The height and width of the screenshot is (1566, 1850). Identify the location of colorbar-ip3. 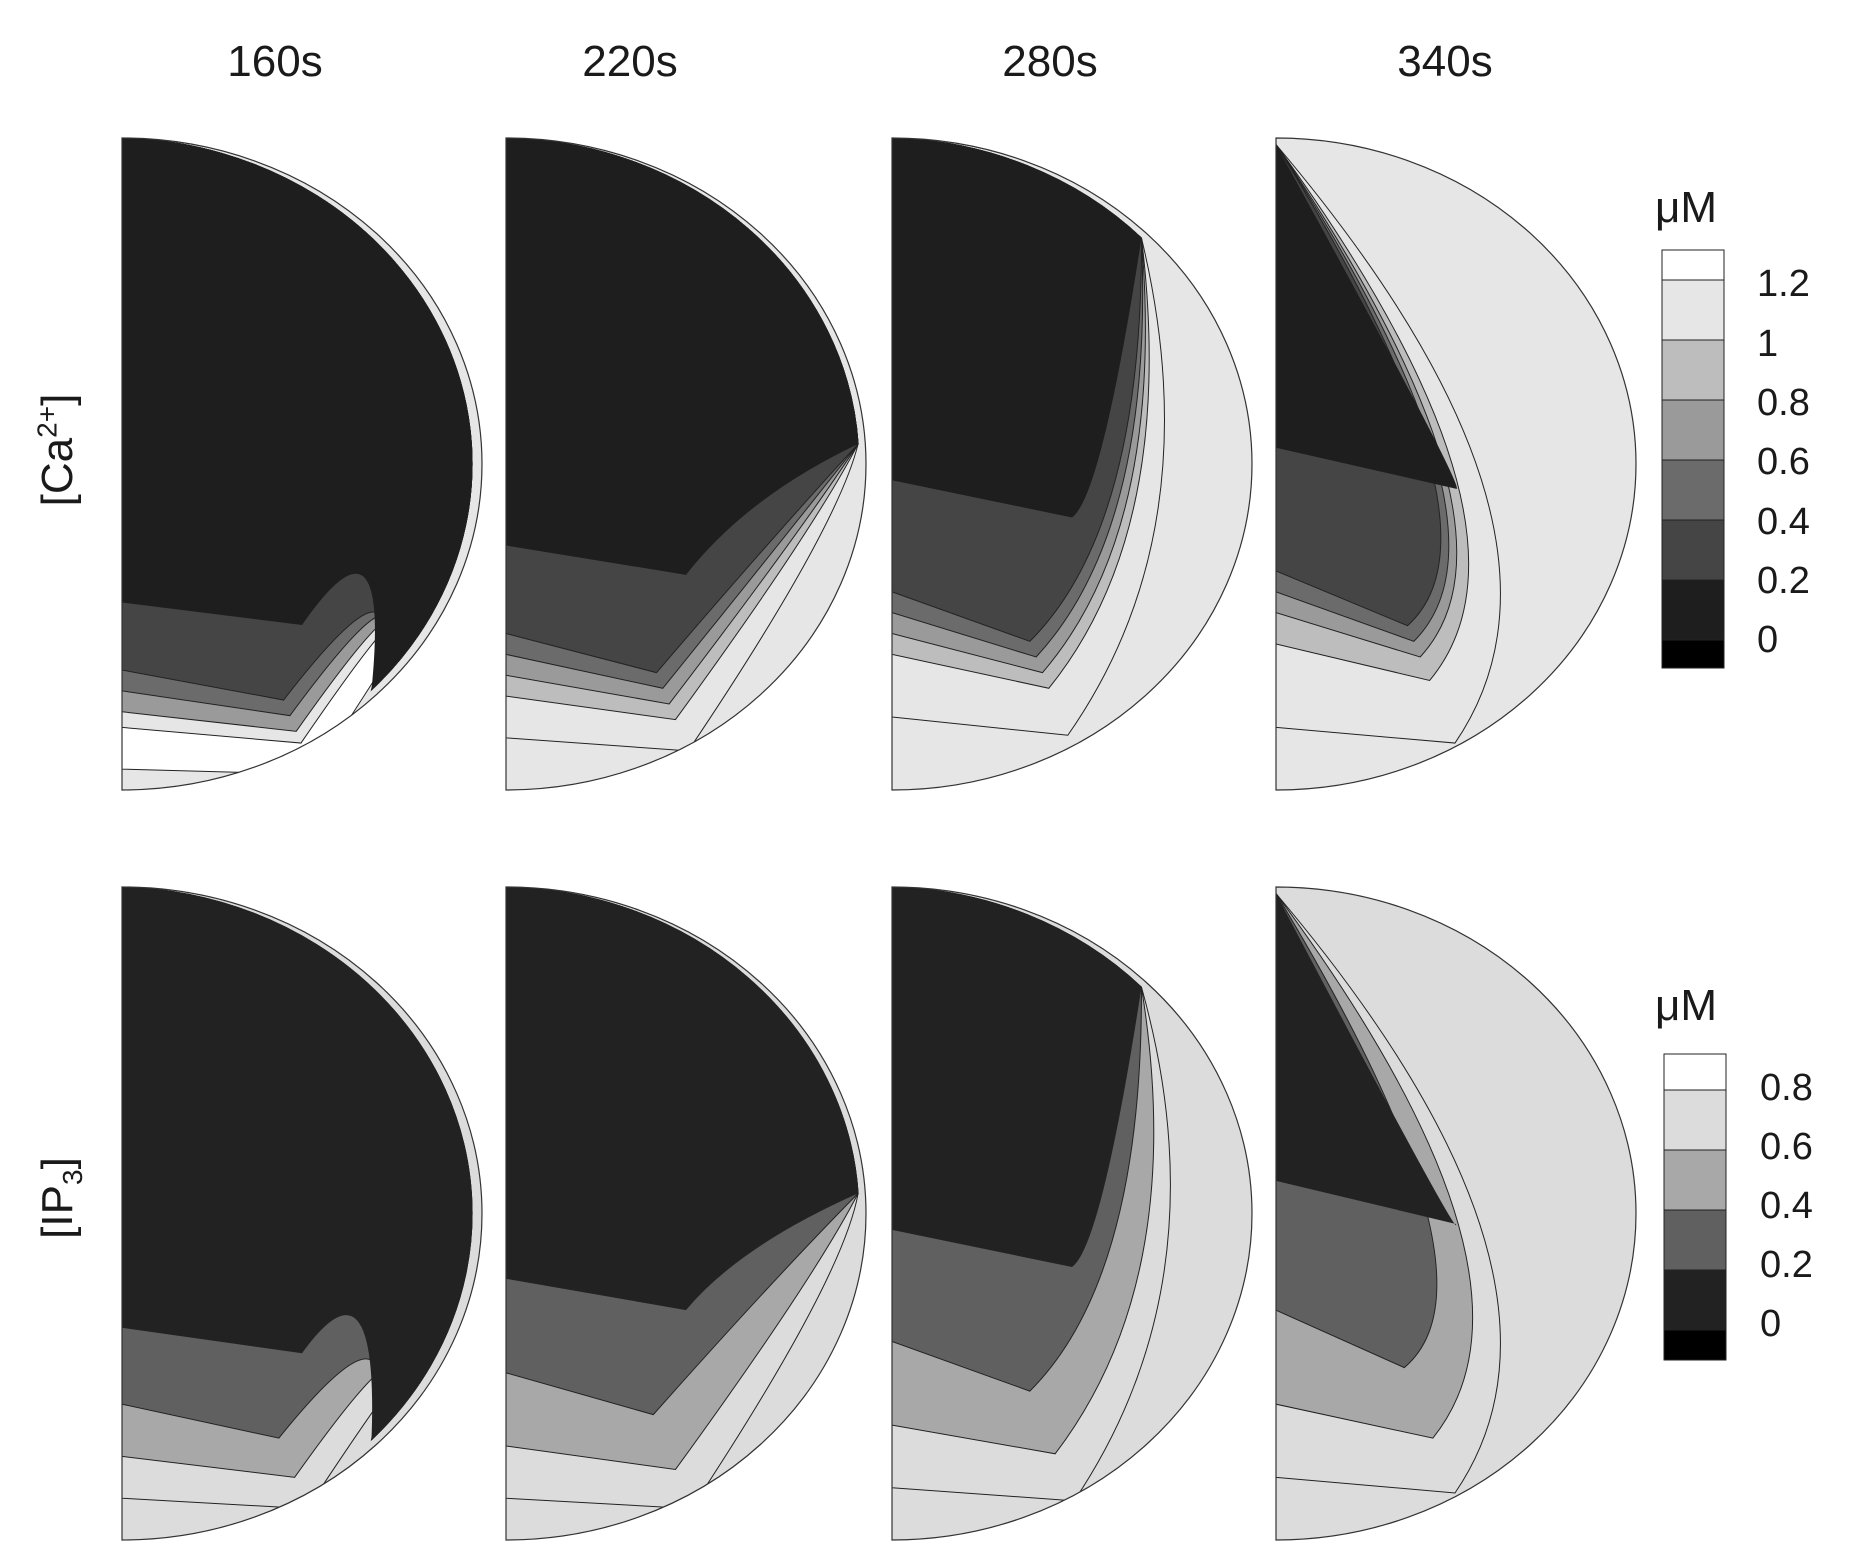
(1695, 1207).